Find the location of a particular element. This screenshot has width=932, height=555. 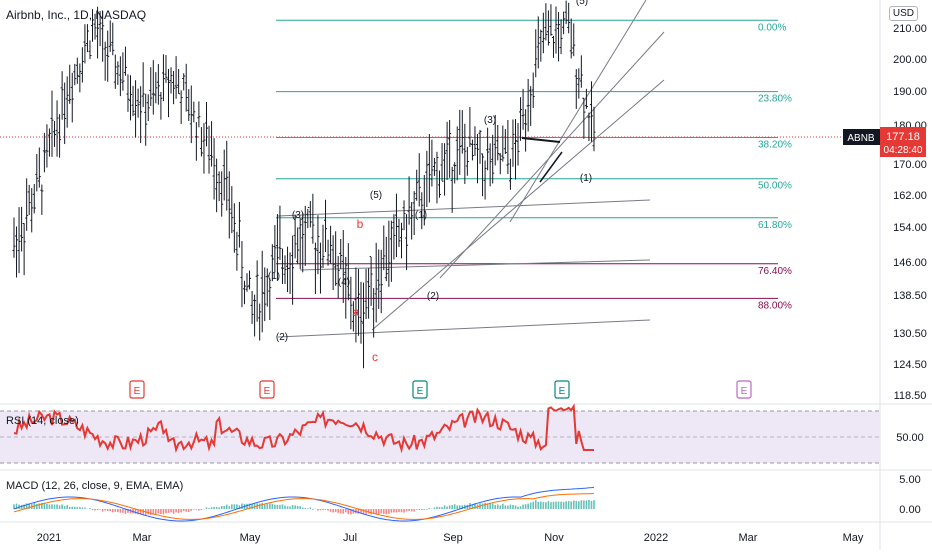

badge-ticker: ABNB is located at coordinates (861, 138).